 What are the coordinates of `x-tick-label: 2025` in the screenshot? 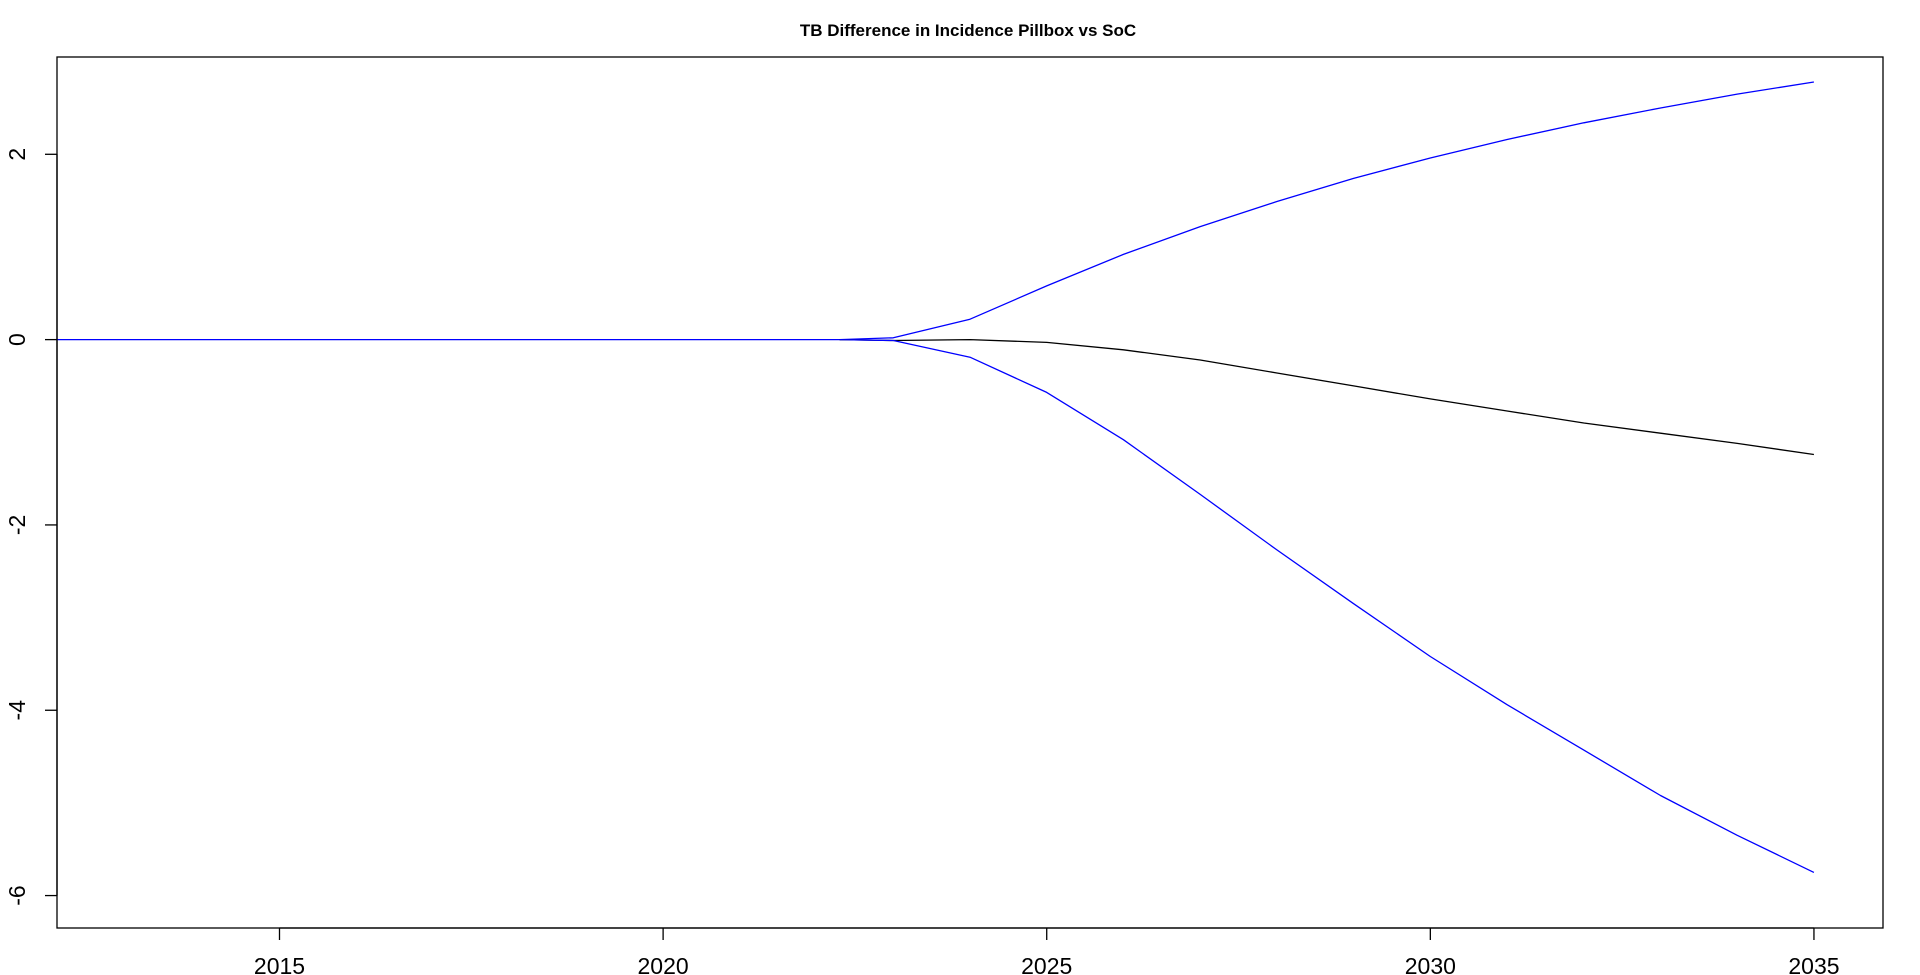 It's located at (1046, 964).